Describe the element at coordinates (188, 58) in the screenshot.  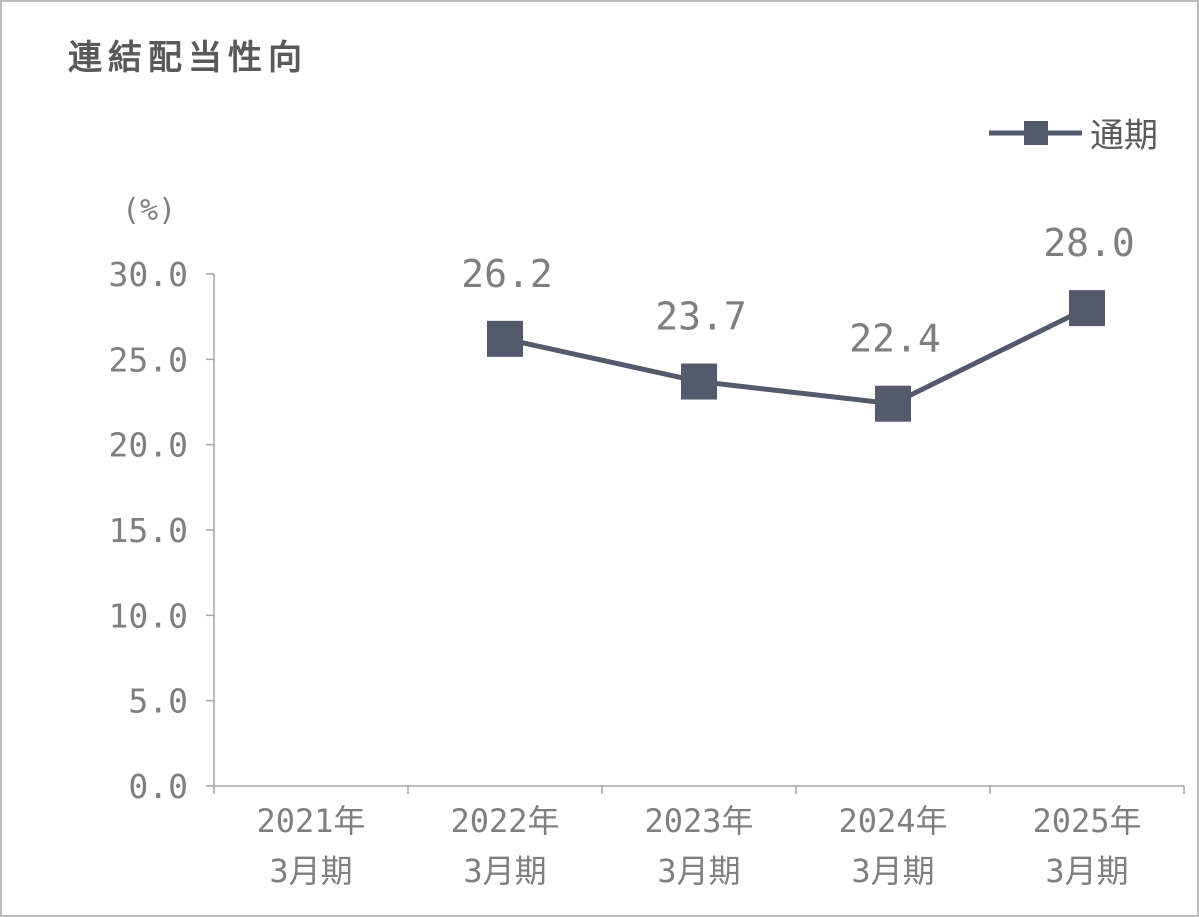
I see `chart-title: 連結配当性向` at that location.